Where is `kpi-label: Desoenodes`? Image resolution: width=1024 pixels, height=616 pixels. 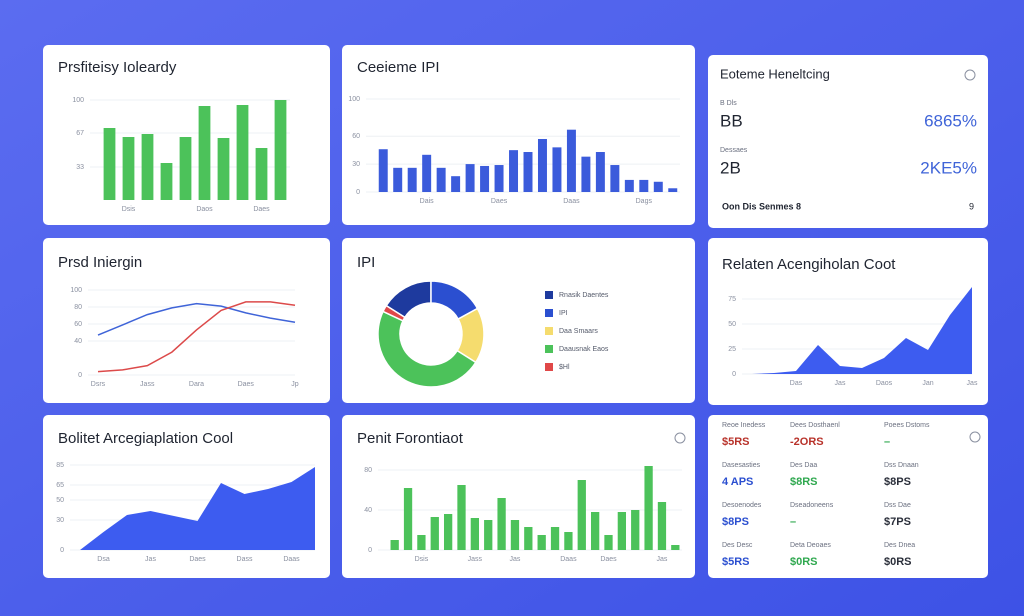
kpi-label: Desoenodes is located at coordinates (742, 505).